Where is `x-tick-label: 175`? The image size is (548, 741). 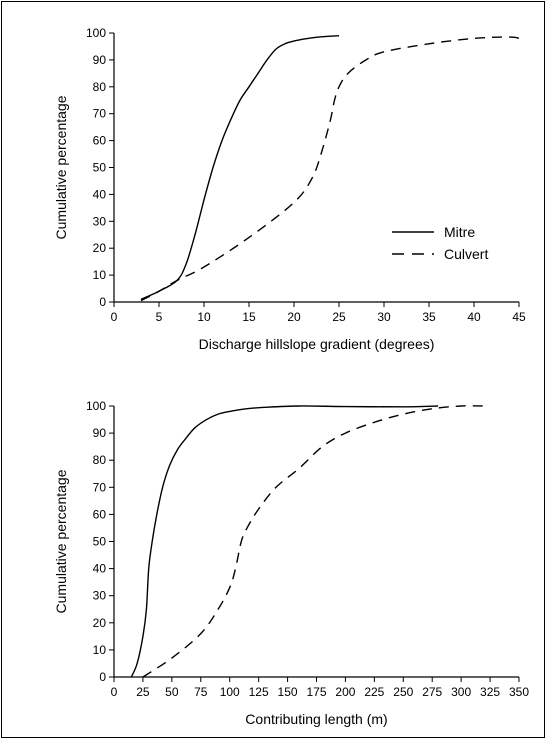 x-tick-label: 175 is located at coordinates (316, 692).